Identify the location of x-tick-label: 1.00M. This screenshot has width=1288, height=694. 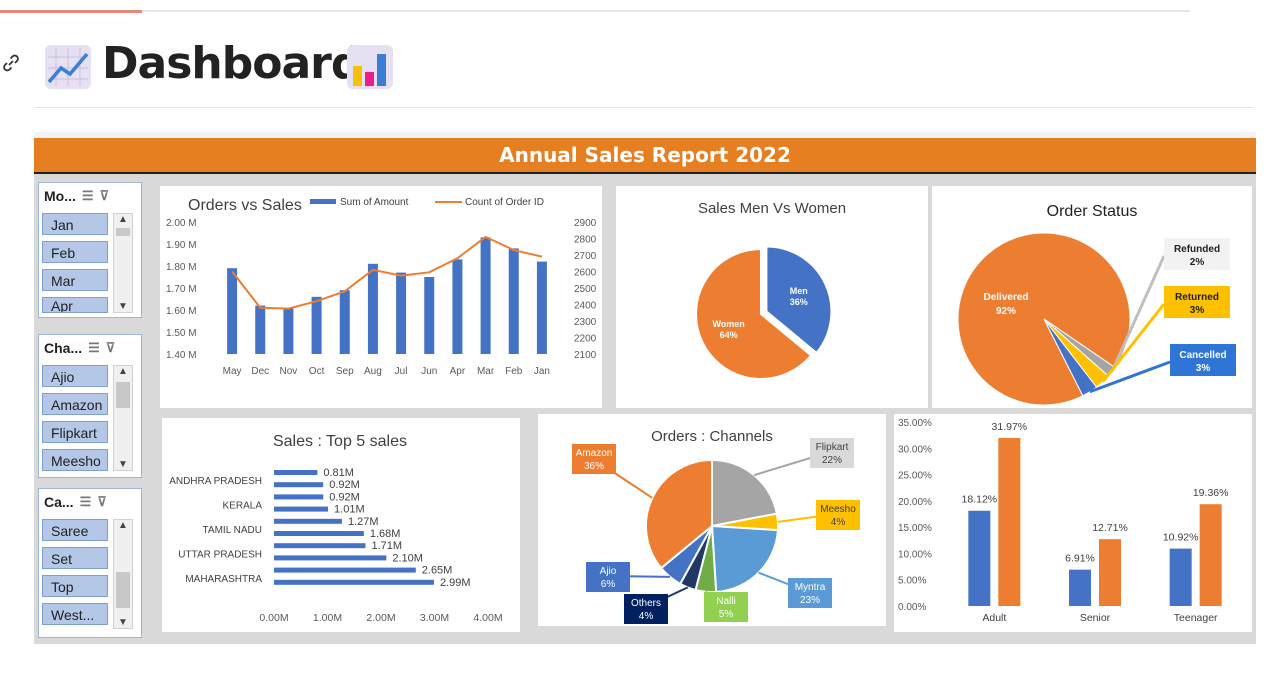
(327, 618).